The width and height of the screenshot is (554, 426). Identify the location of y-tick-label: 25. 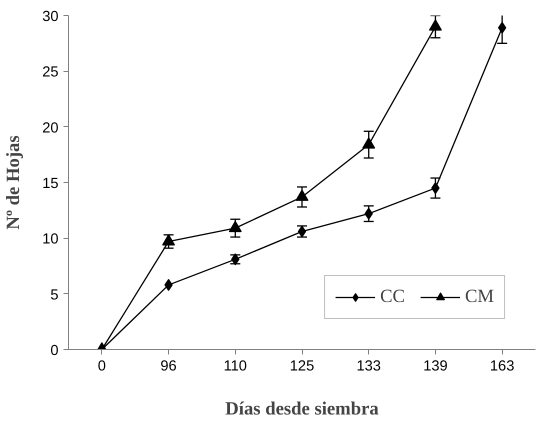
(50, 72).